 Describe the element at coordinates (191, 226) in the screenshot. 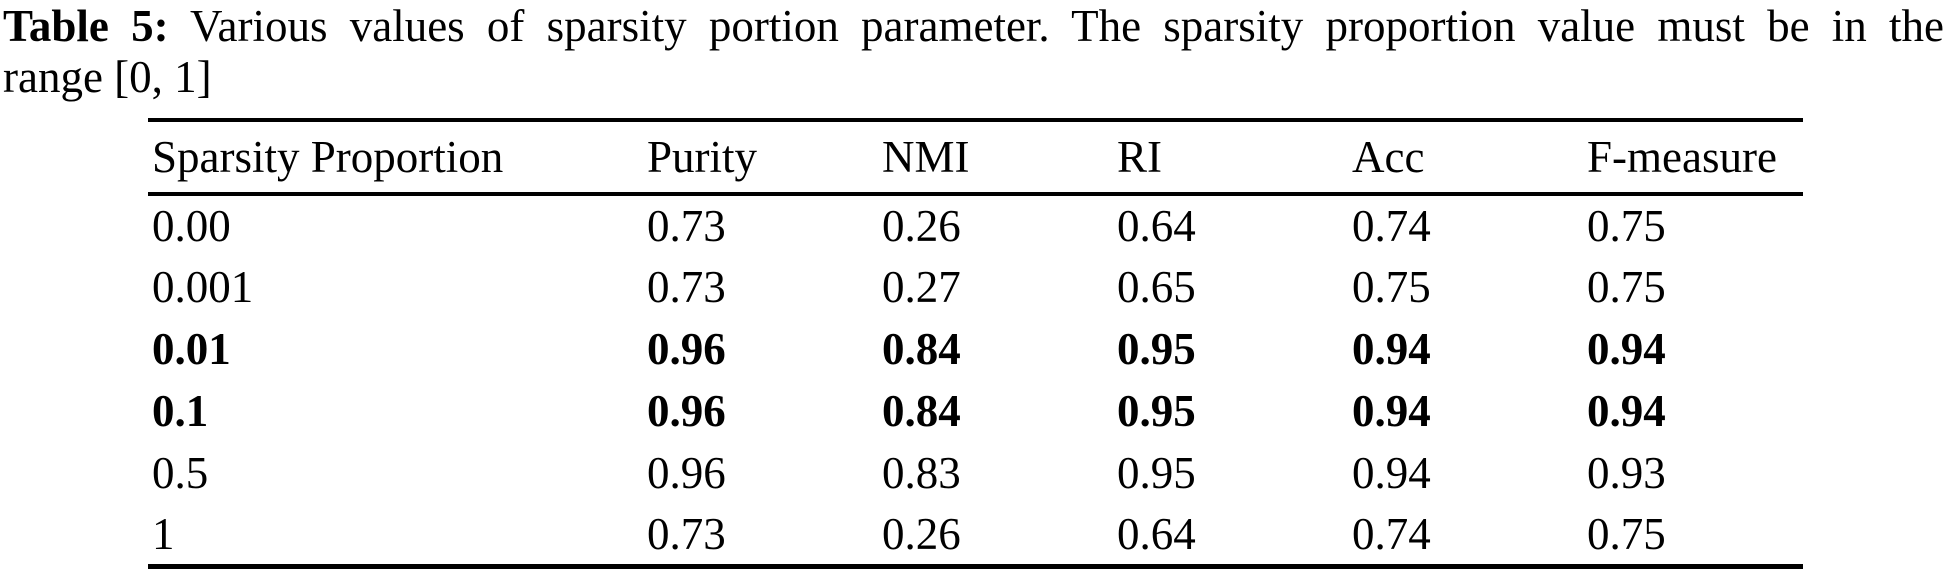

I see `table-cell: 0.00` at that location.